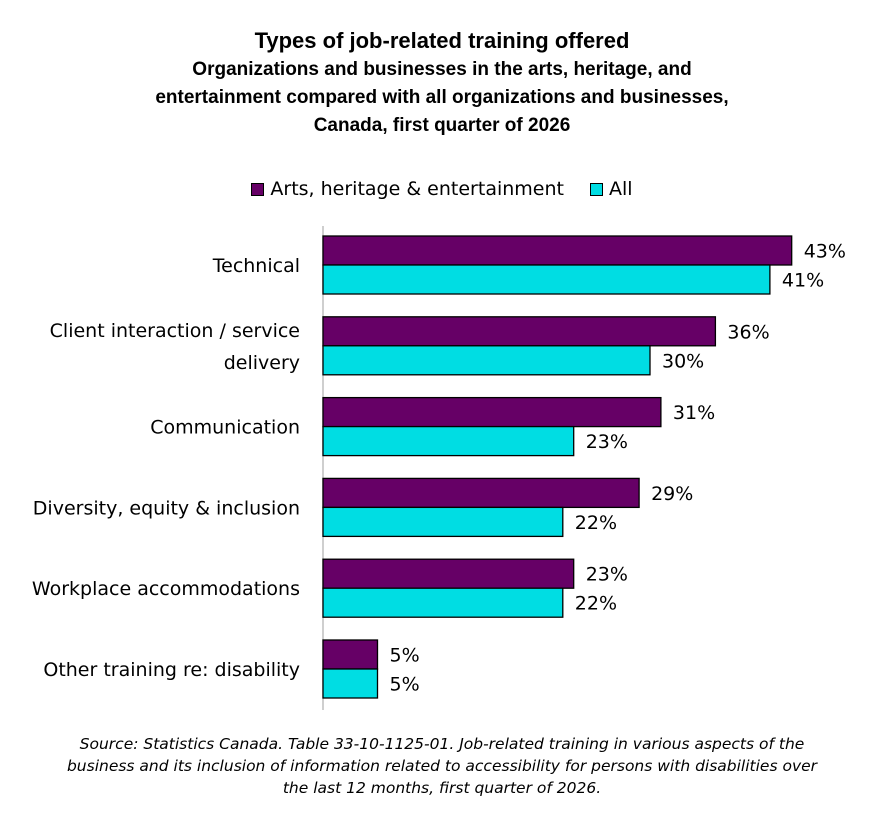 This screenshot has width=884, height=823. I want to click on legend-label-arts: Arts, heritage & entertainment, so click(417, 189).